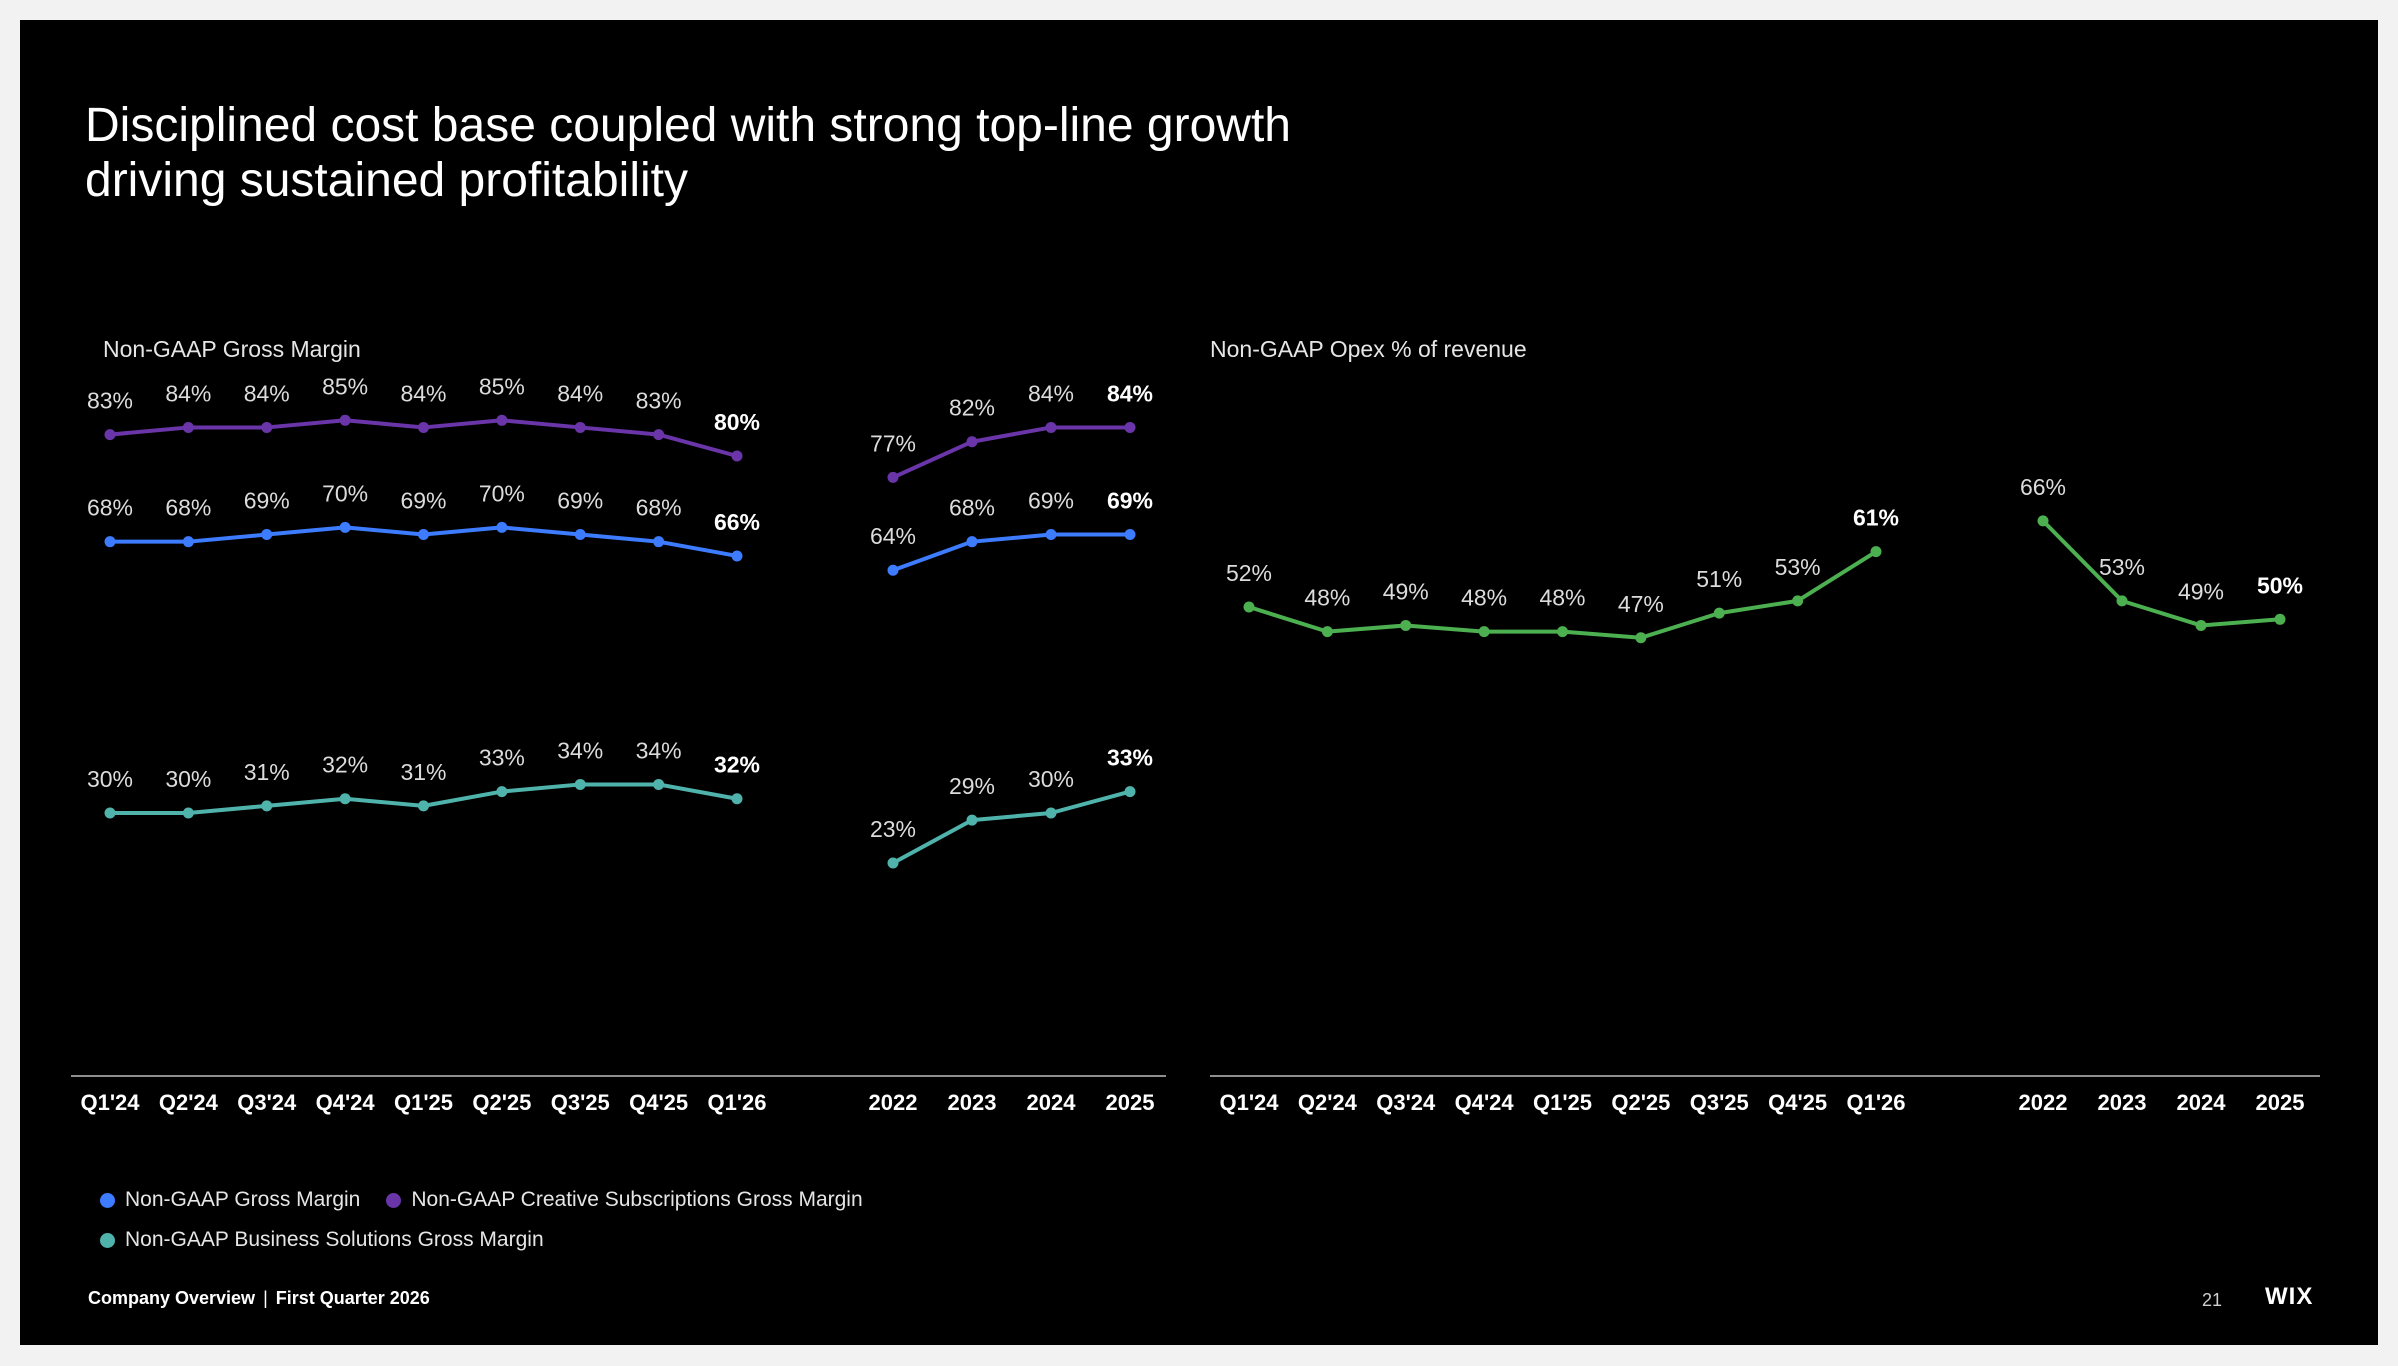 The image size is (2398, 1366). Describe the element at coordinates (243, 1199) in the screenshot. I see `legend-label: Non-GAAP Gross Margin` at that location.